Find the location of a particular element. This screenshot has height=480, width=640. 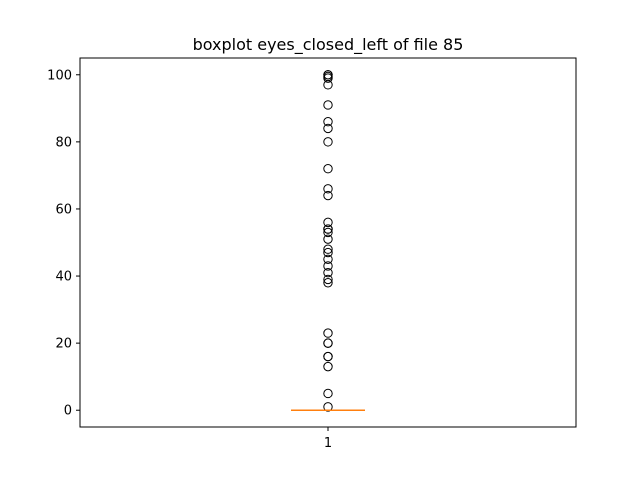

y-tick-label: 40 is located at coordinates (63, 277).